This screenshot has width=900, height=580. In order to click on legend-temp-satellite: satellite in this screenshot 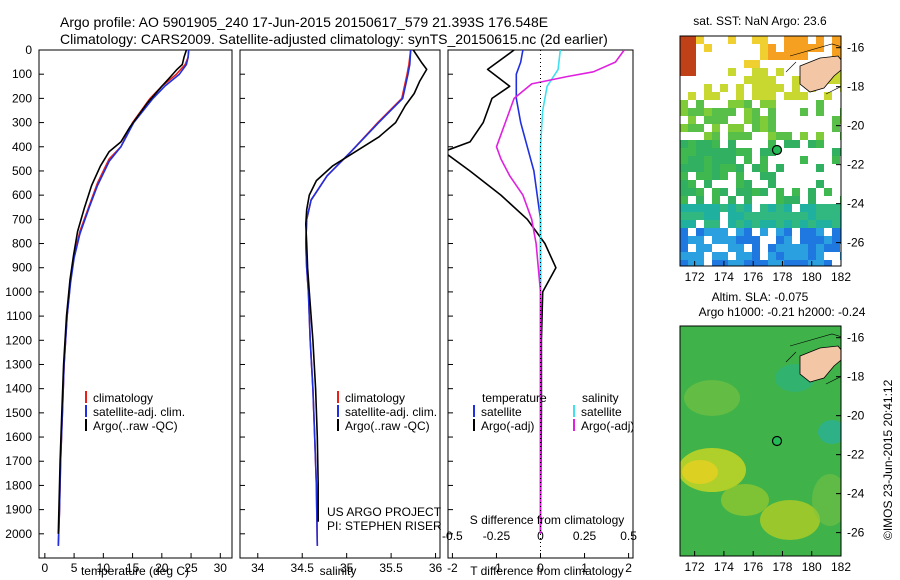, I will do `click(501, 412)`.